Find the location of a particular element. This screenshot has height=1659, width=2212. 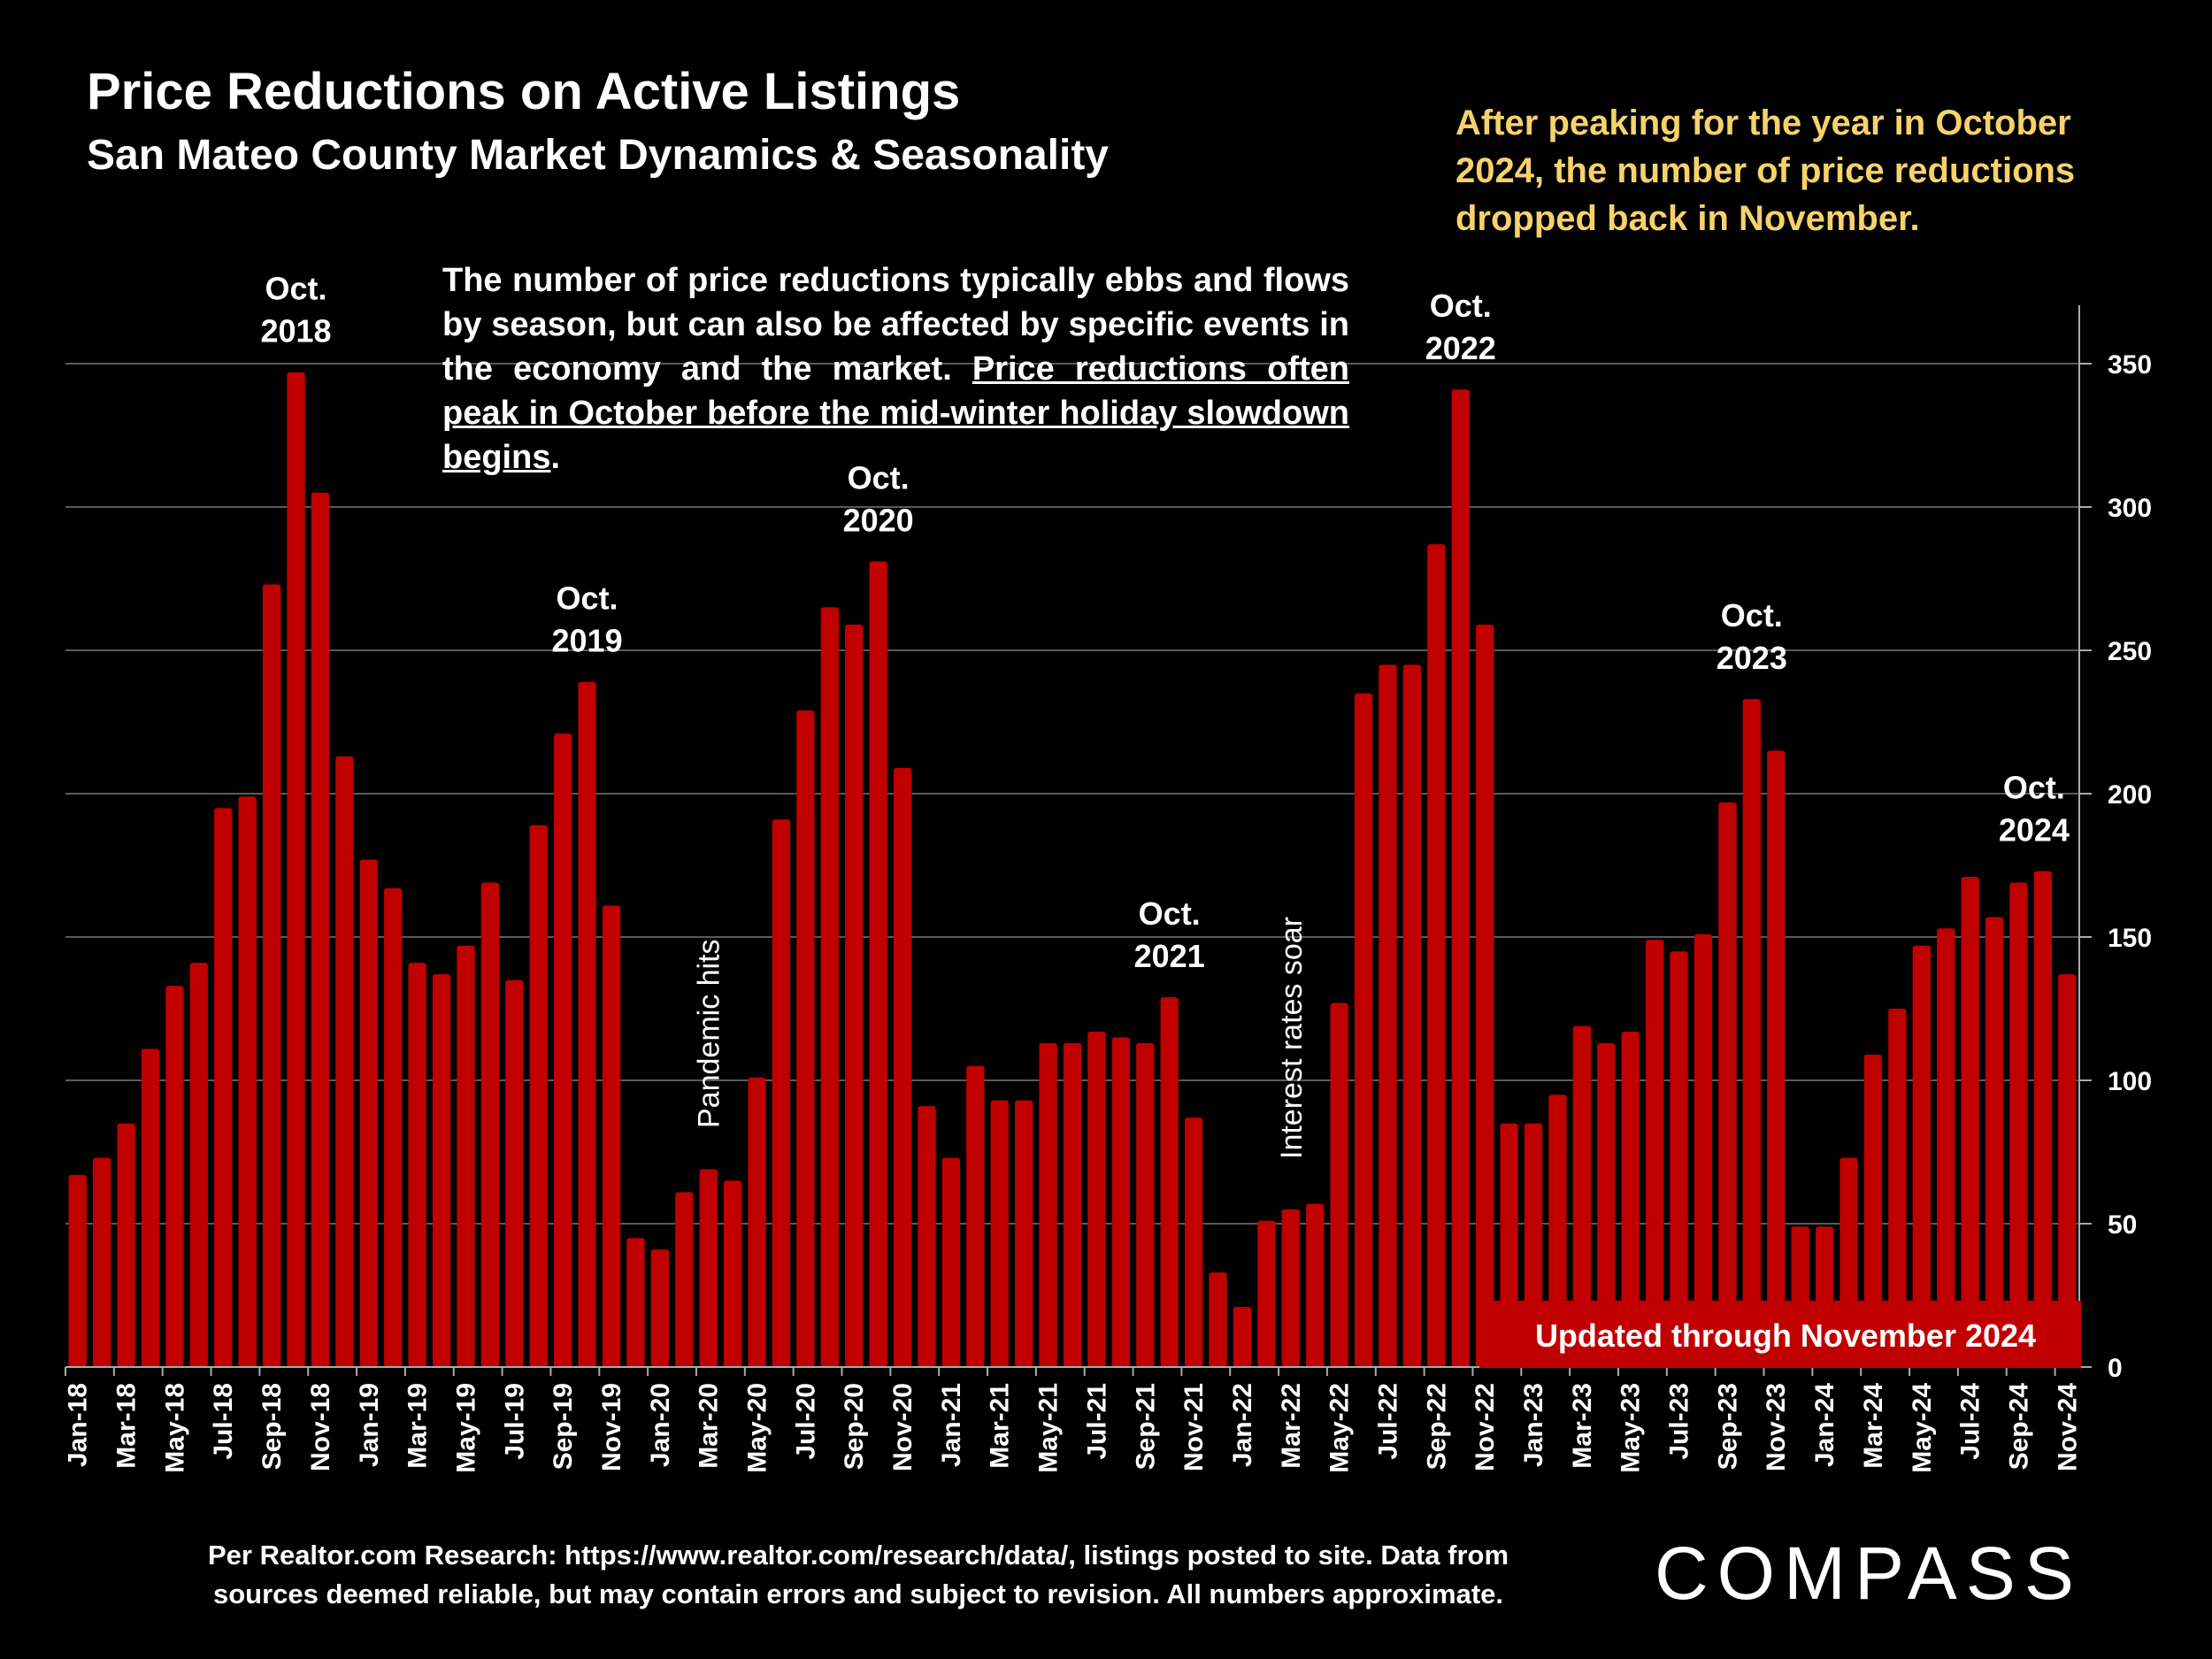

x-tick-label: Jan-21 is located at coordinates (951, 1425).